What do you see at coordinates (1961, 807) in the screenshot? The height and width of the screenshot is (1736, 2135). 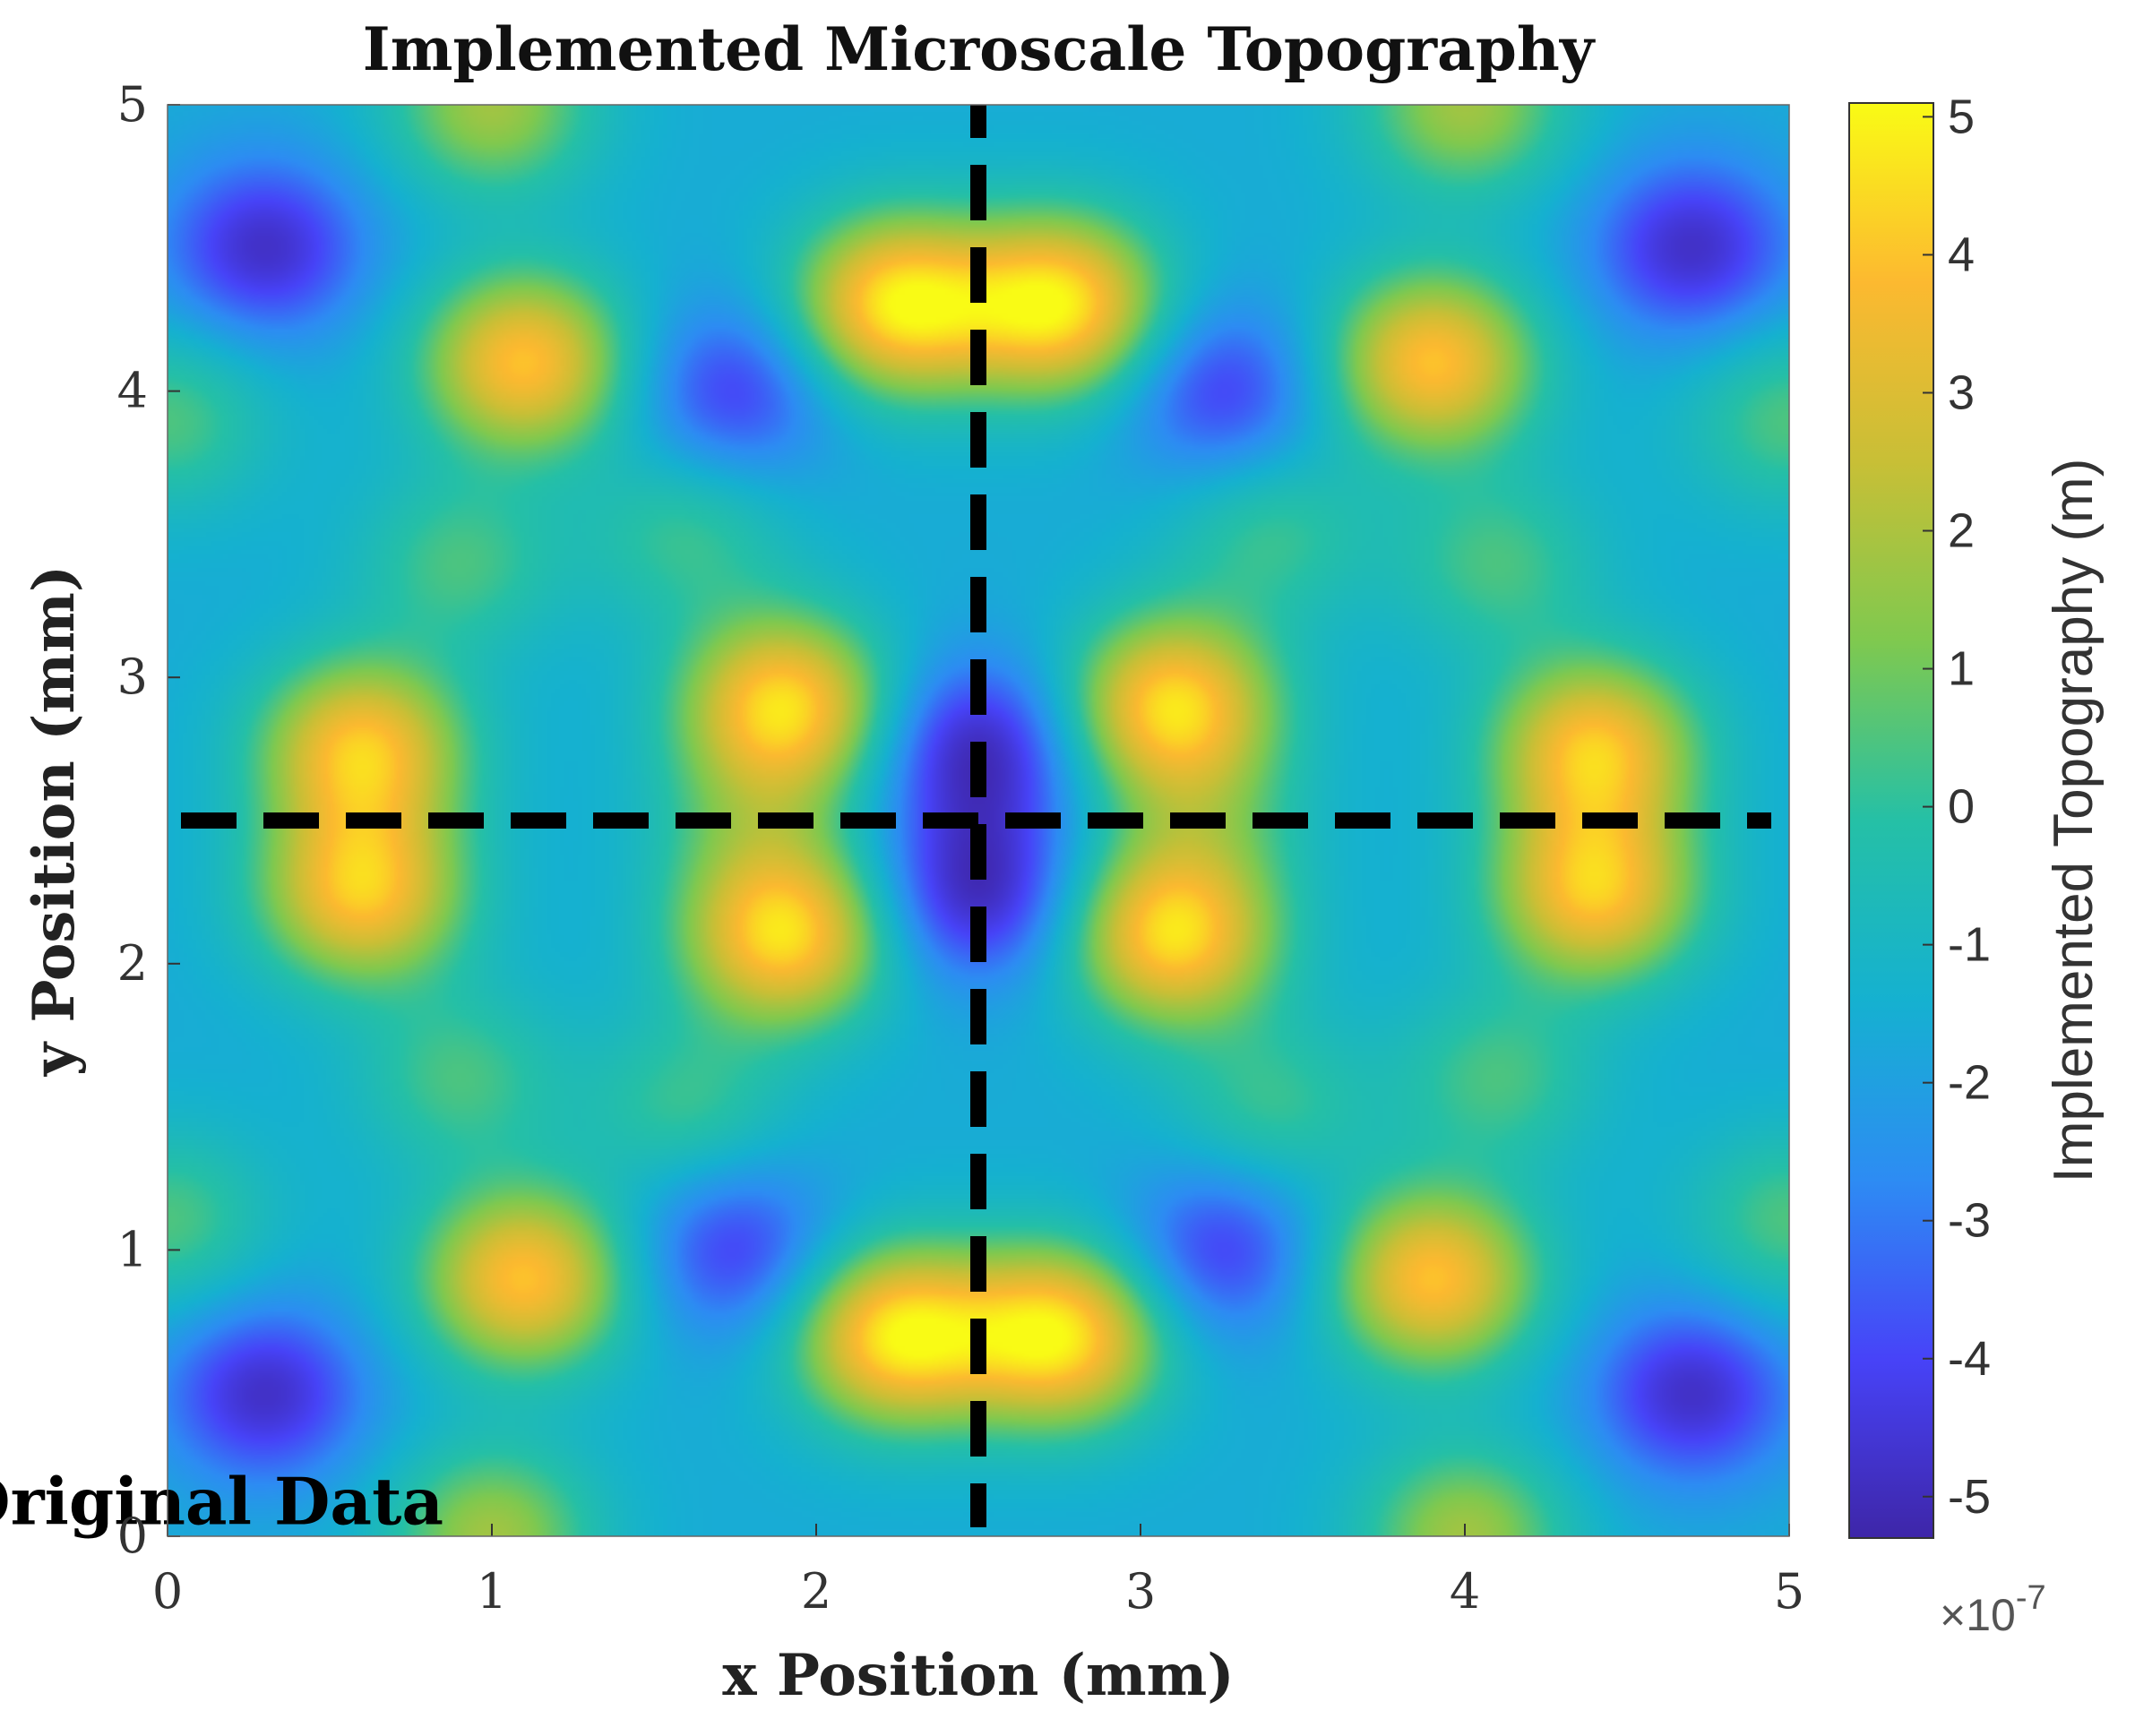 I see `colorbar-tick-label: 0` at bounding box center [1961, 807].